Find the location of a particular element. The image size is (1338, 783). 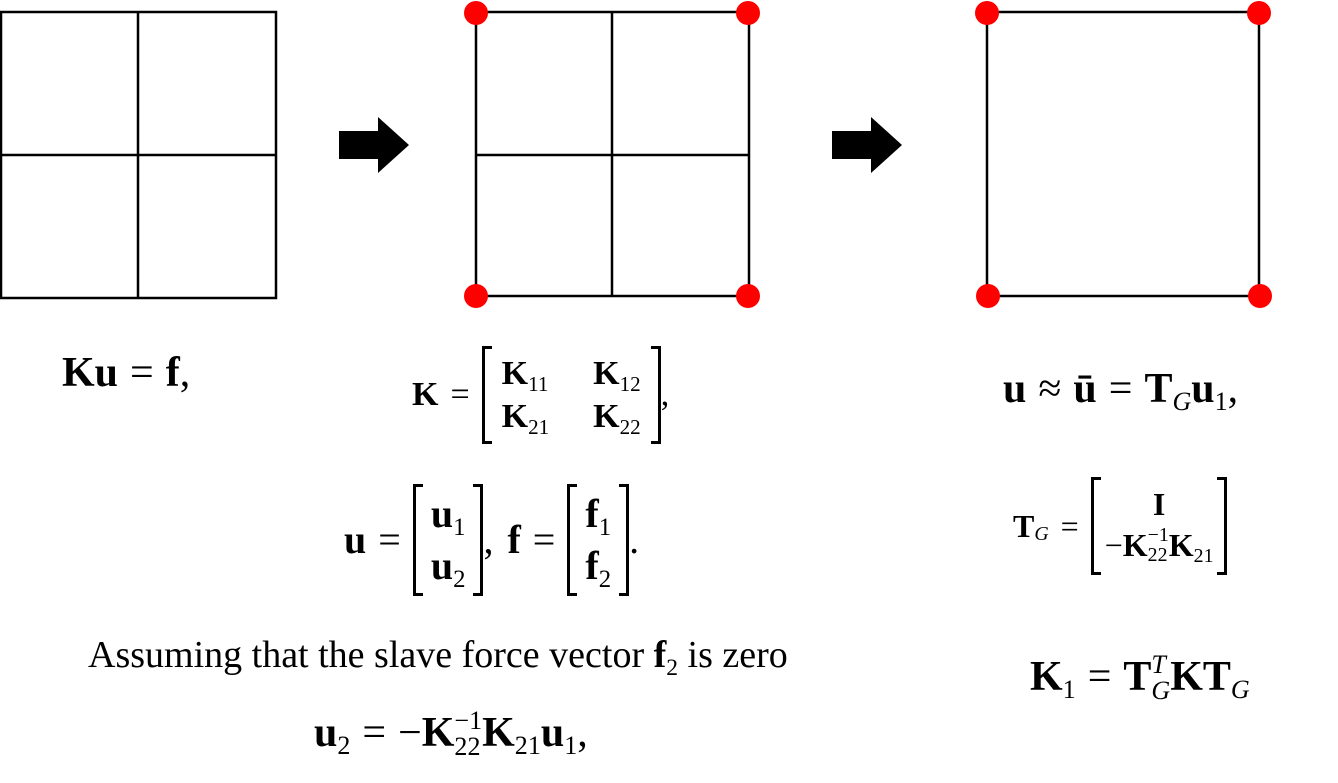

TG-matrix: I −K −1 22 K21 is located at coordinates (1159, 526).